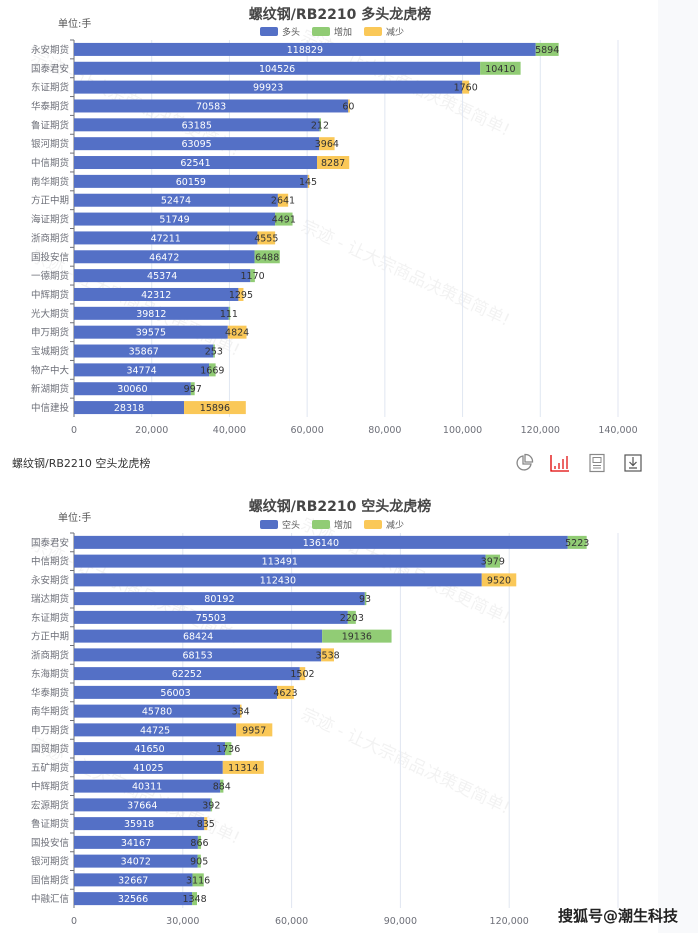 This screenshot has width=698, height=933. I want to click on pie-chart-icon, so click(525, 462).